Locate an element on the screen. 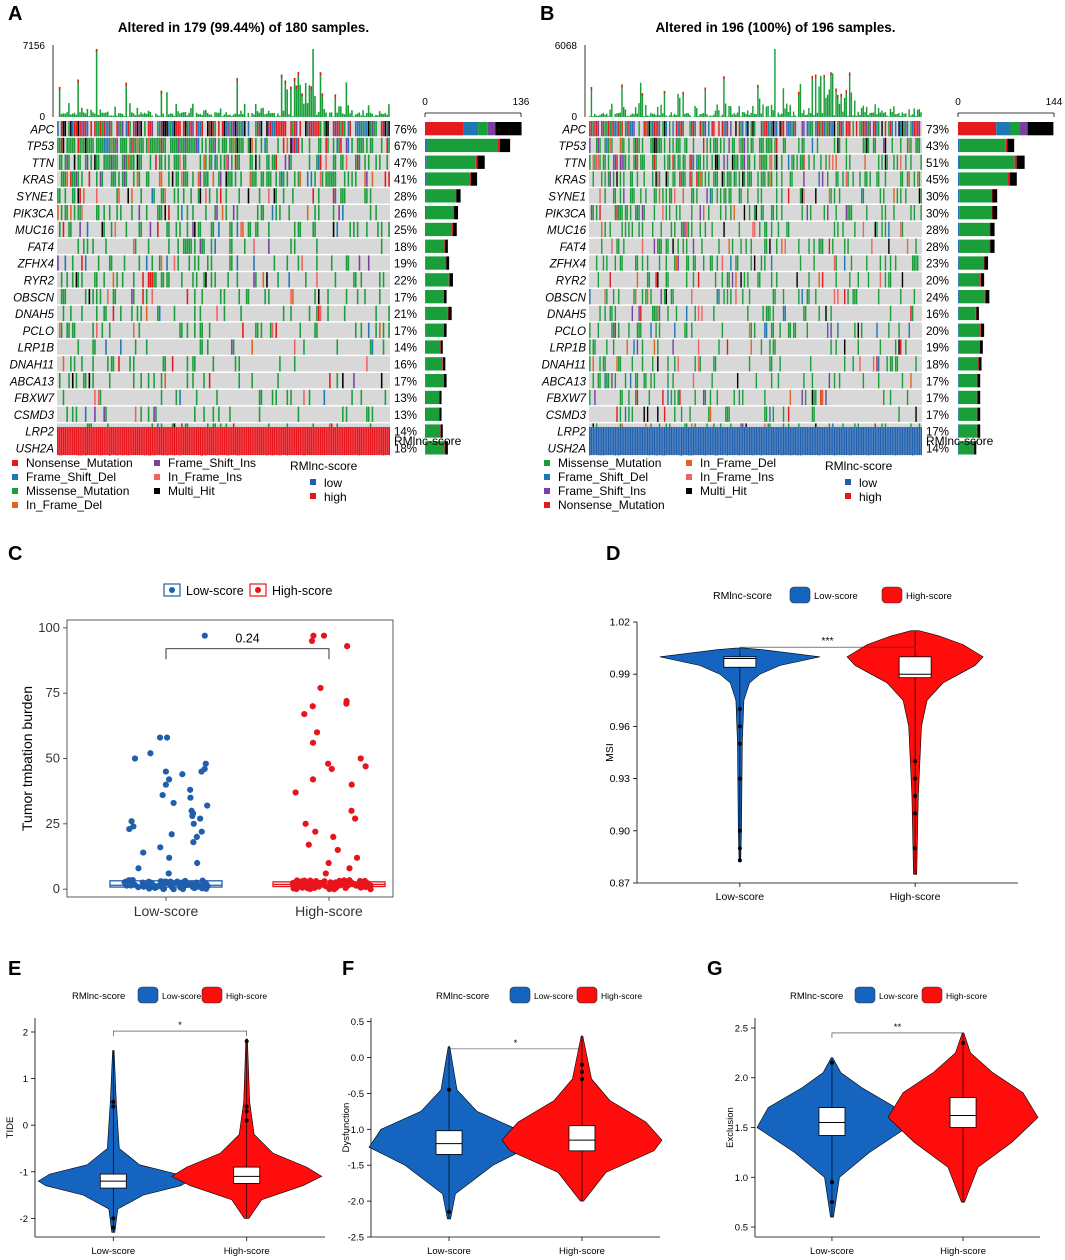  outlier-point is located at coordinates (963, 1042).